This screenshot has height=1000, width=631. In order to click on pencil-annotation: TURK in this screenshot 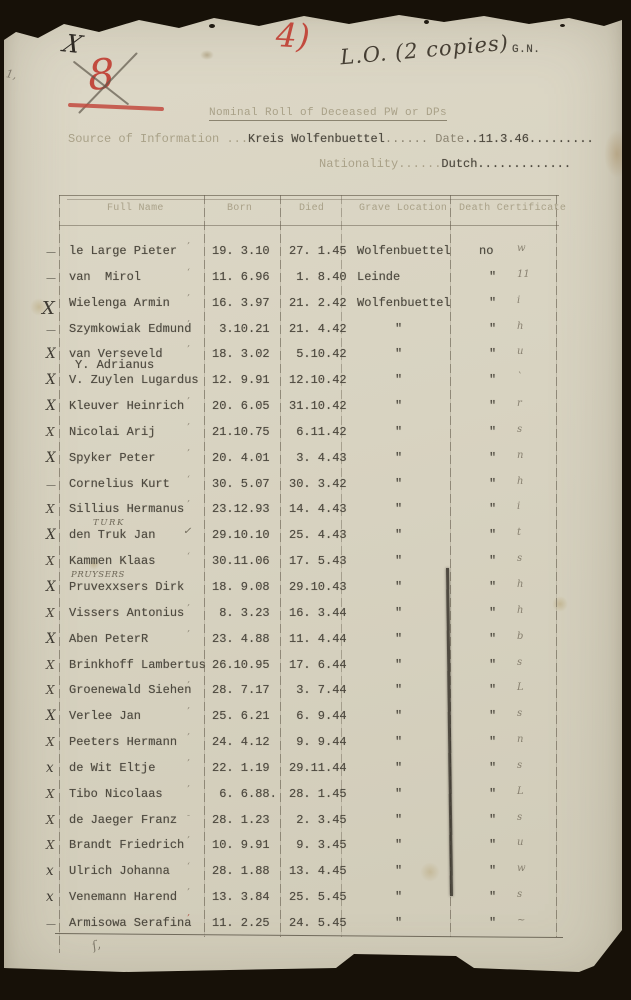, I will do `click(109, 523)`.